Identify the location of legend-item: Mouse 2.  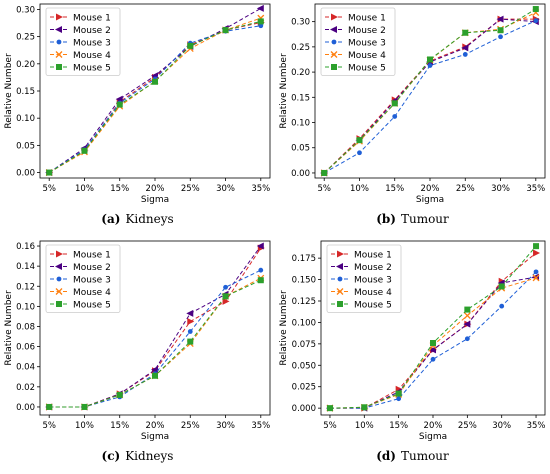
(80, 268).